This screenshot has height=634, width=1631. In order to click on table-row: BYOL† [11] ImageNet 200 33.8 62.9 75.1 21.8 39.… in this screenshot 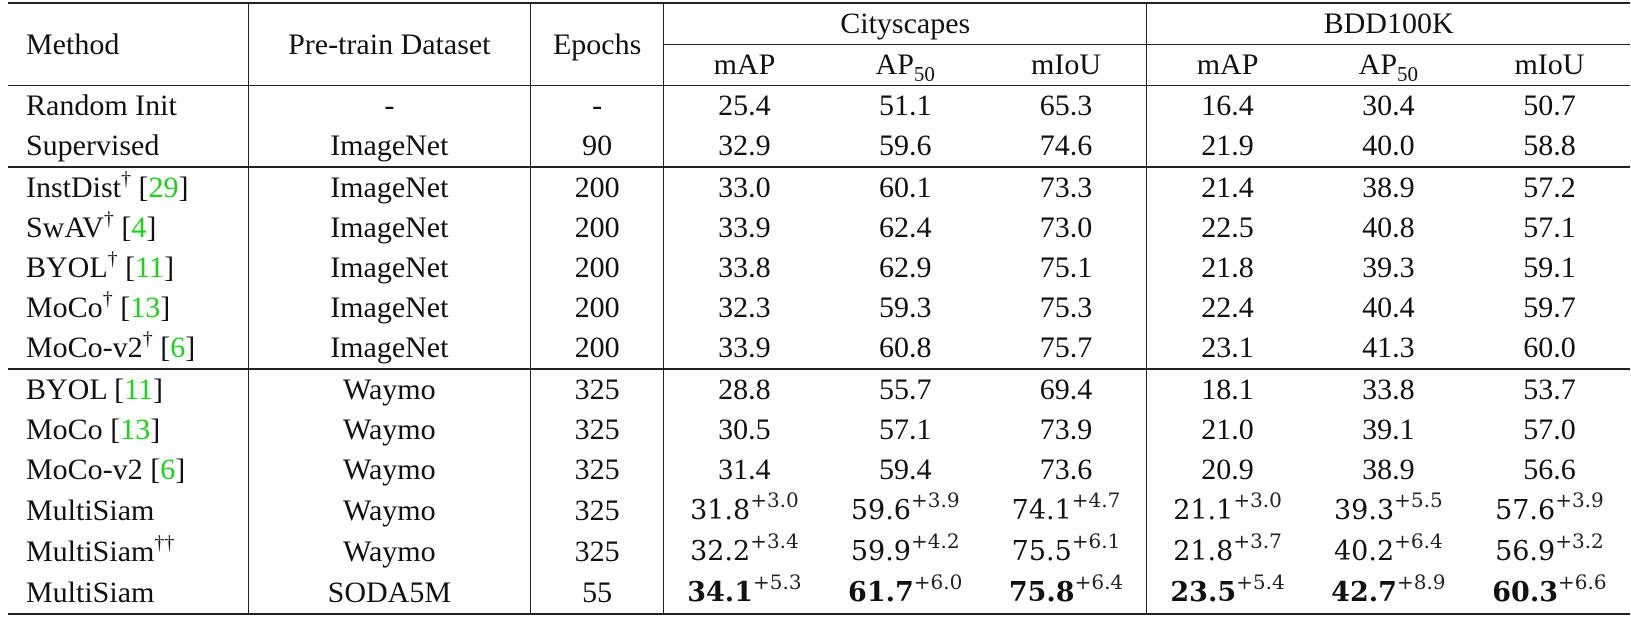, I will do `click(819, 268)`.